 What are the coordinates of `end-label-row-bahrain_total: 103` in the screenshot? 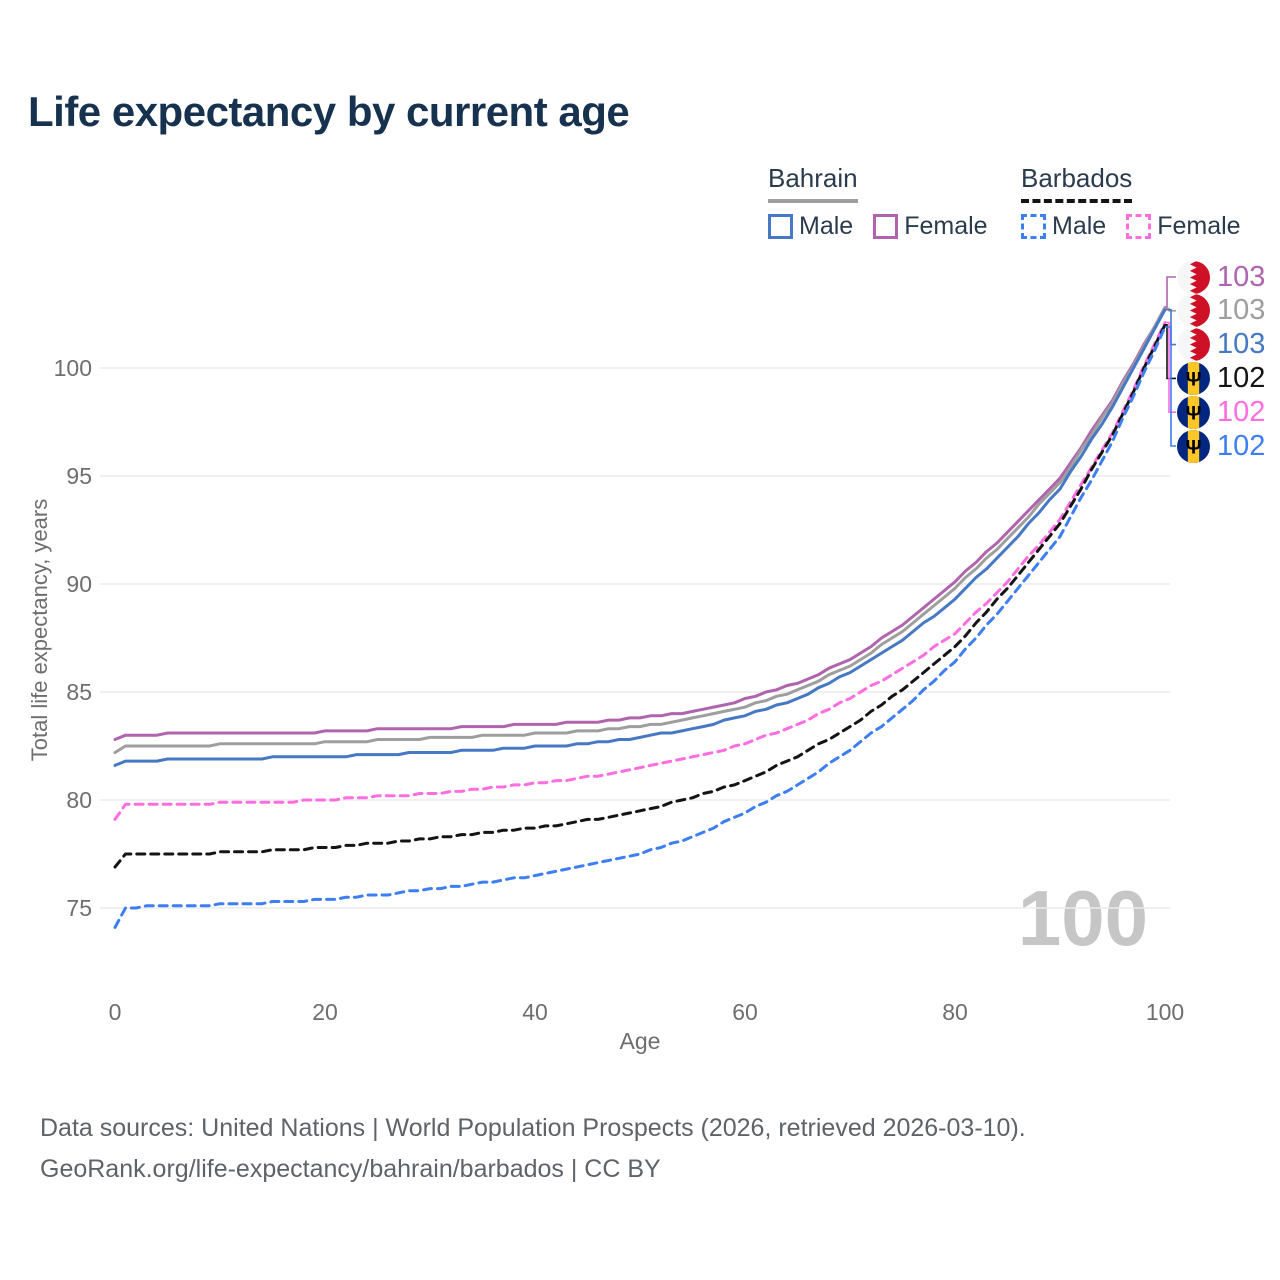 It's located at (1221, 311).